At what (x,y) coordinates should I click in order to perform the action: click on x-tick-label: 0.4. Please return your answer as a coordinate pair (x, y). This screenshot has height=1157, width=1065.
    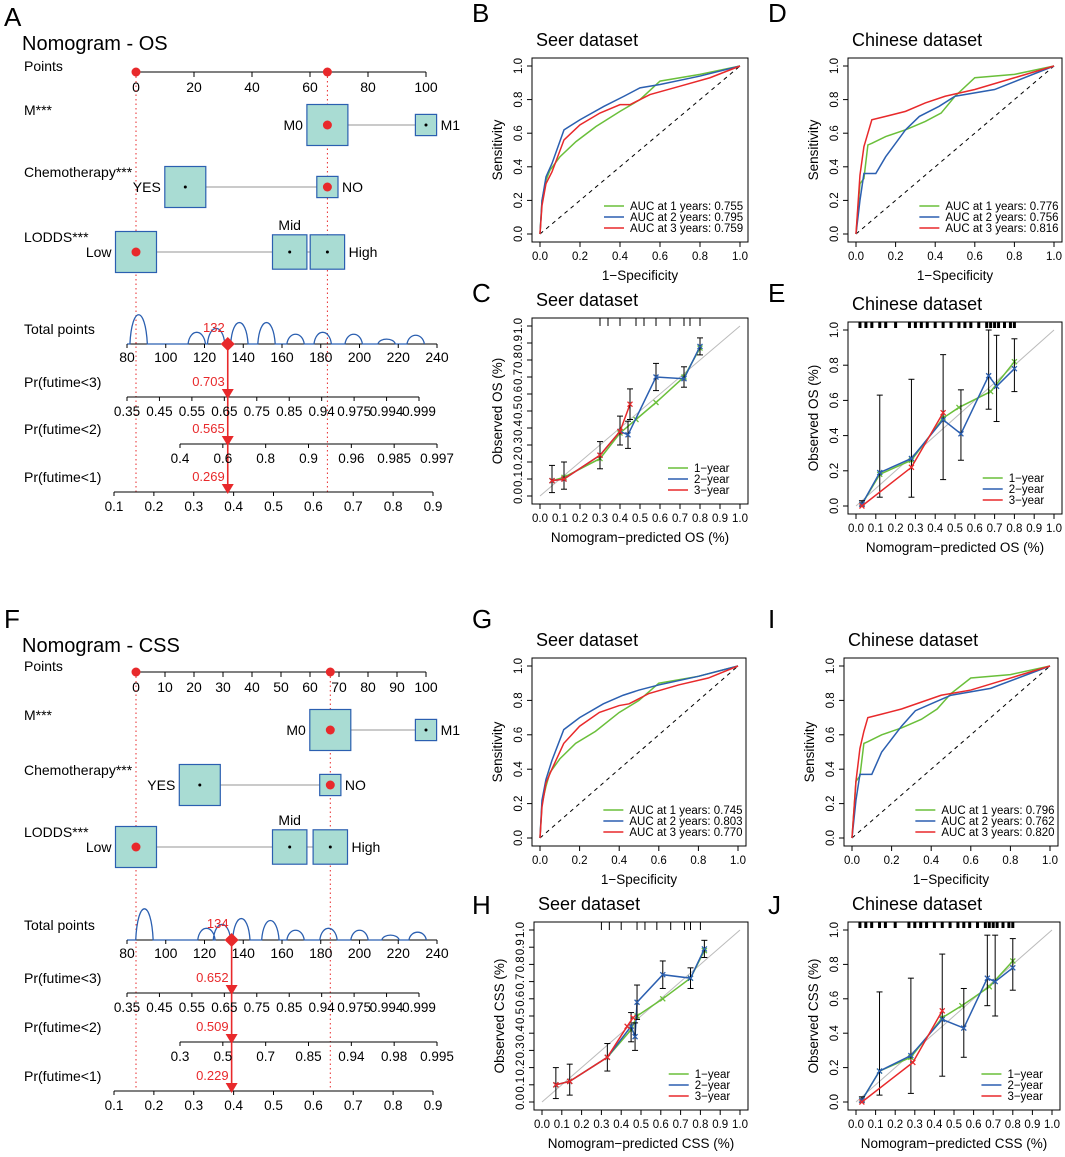
    Looking at the image, I should click on (934, 1125).